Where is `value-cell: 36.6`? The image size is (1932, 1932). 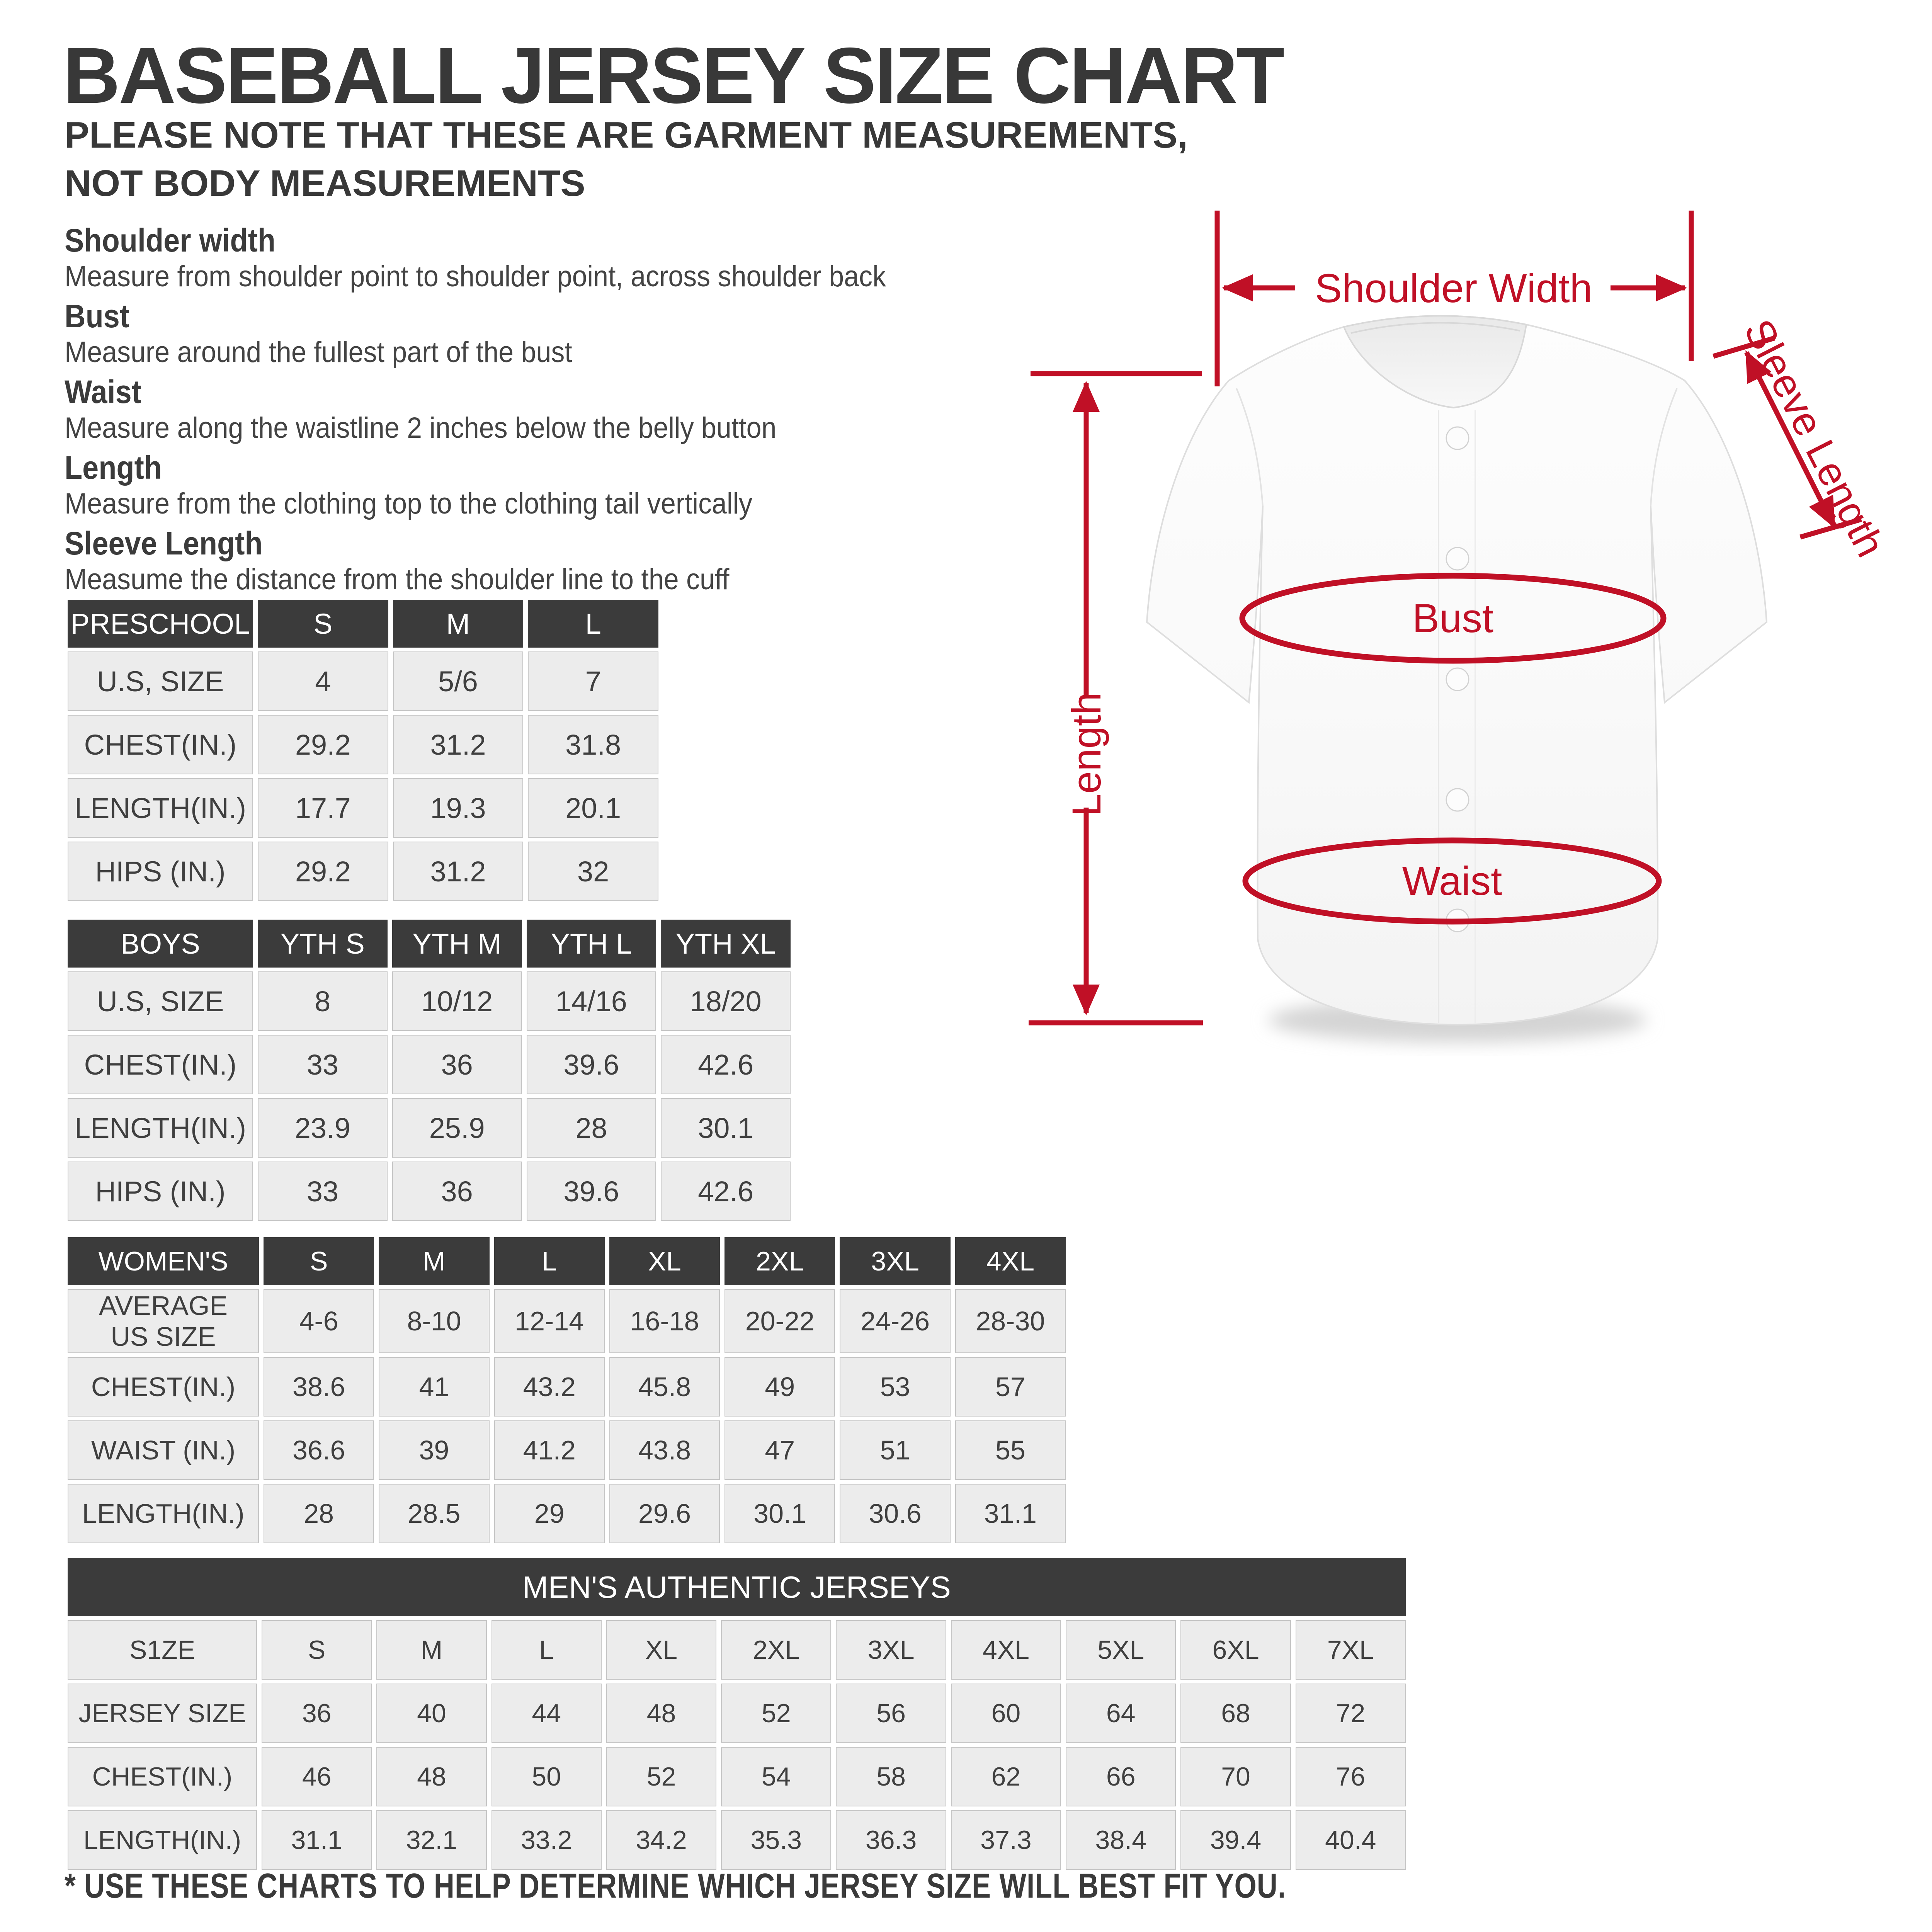 value-cell: 36.6 is located at coordinates (319, 1450).